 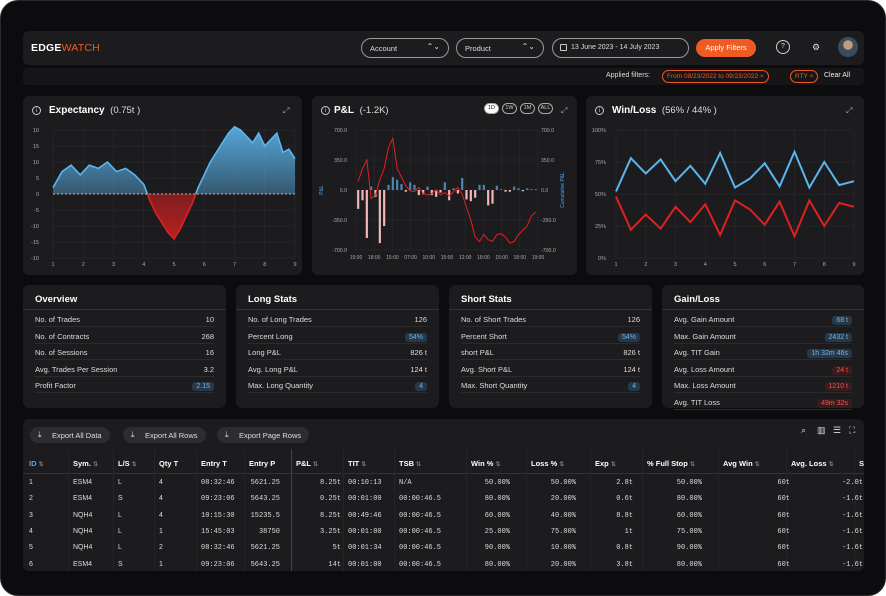 What do you see at coordinates (809, 463) in the screenshot?
I see `column-header-label: Avg. Loss` at bounding box center [809, 463].